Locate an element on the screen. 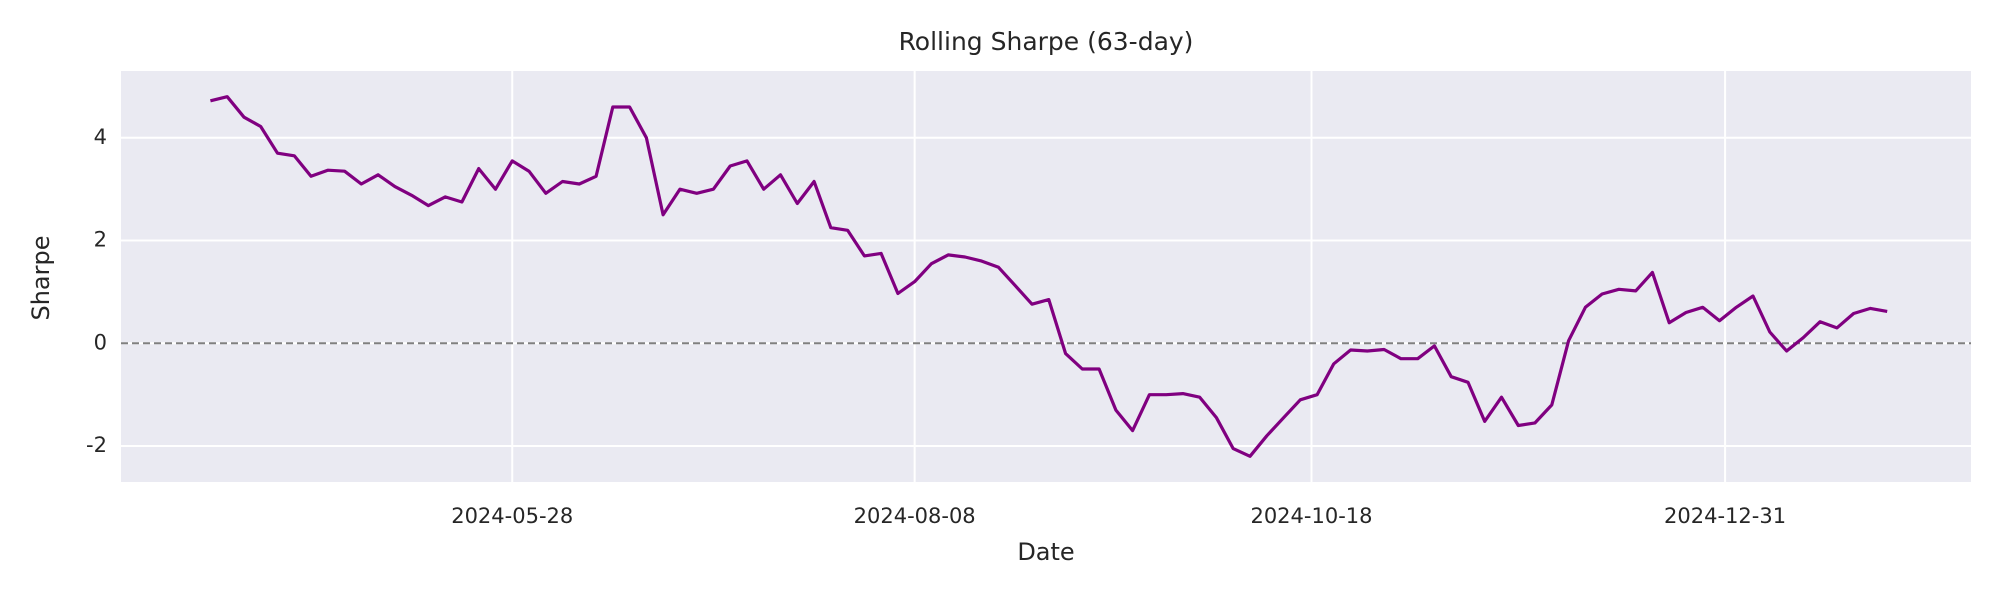 The width and height of the screenshot is (2000, 600). x-tick-label: 2024-10-18 is located at coordinates (1311, 516).